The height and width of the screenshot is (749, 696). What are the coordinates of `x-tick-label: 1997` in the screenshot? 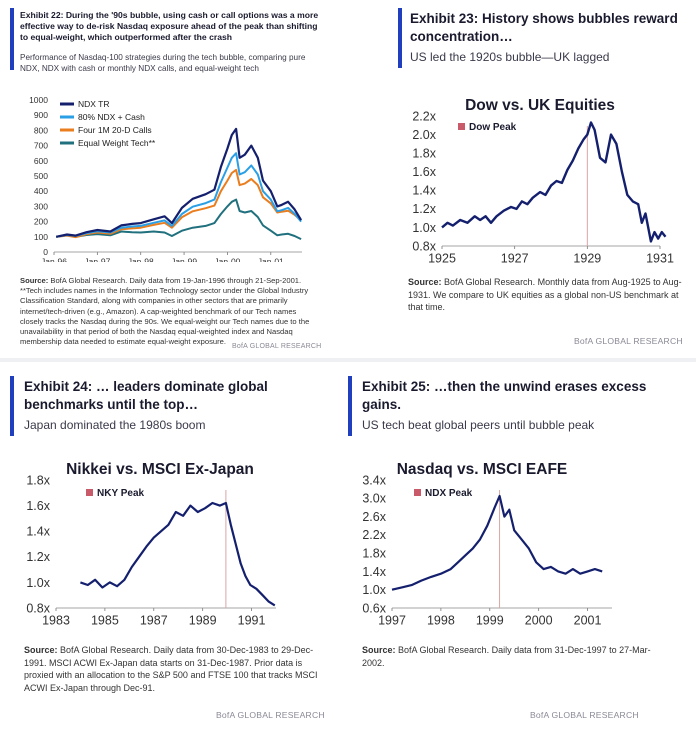 It's located at (392, 621).